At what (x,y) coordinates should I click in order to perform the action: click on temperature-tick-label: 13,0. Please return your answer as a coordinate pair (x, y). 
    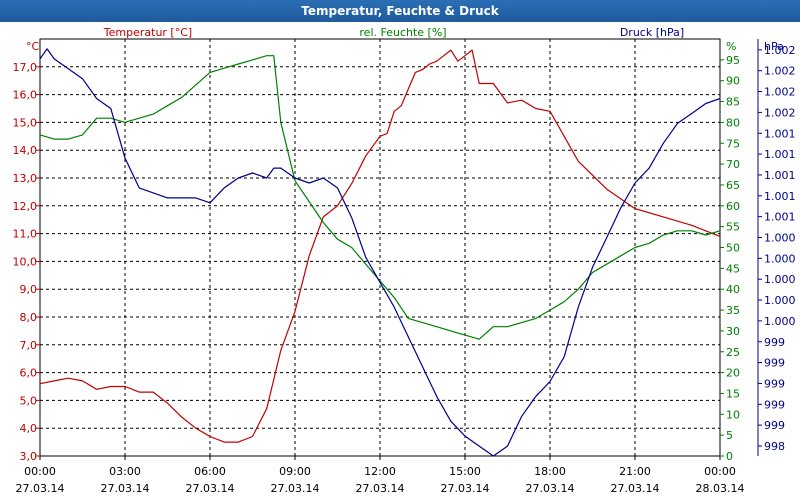
    Looking at the image, I should click on (25, 178).